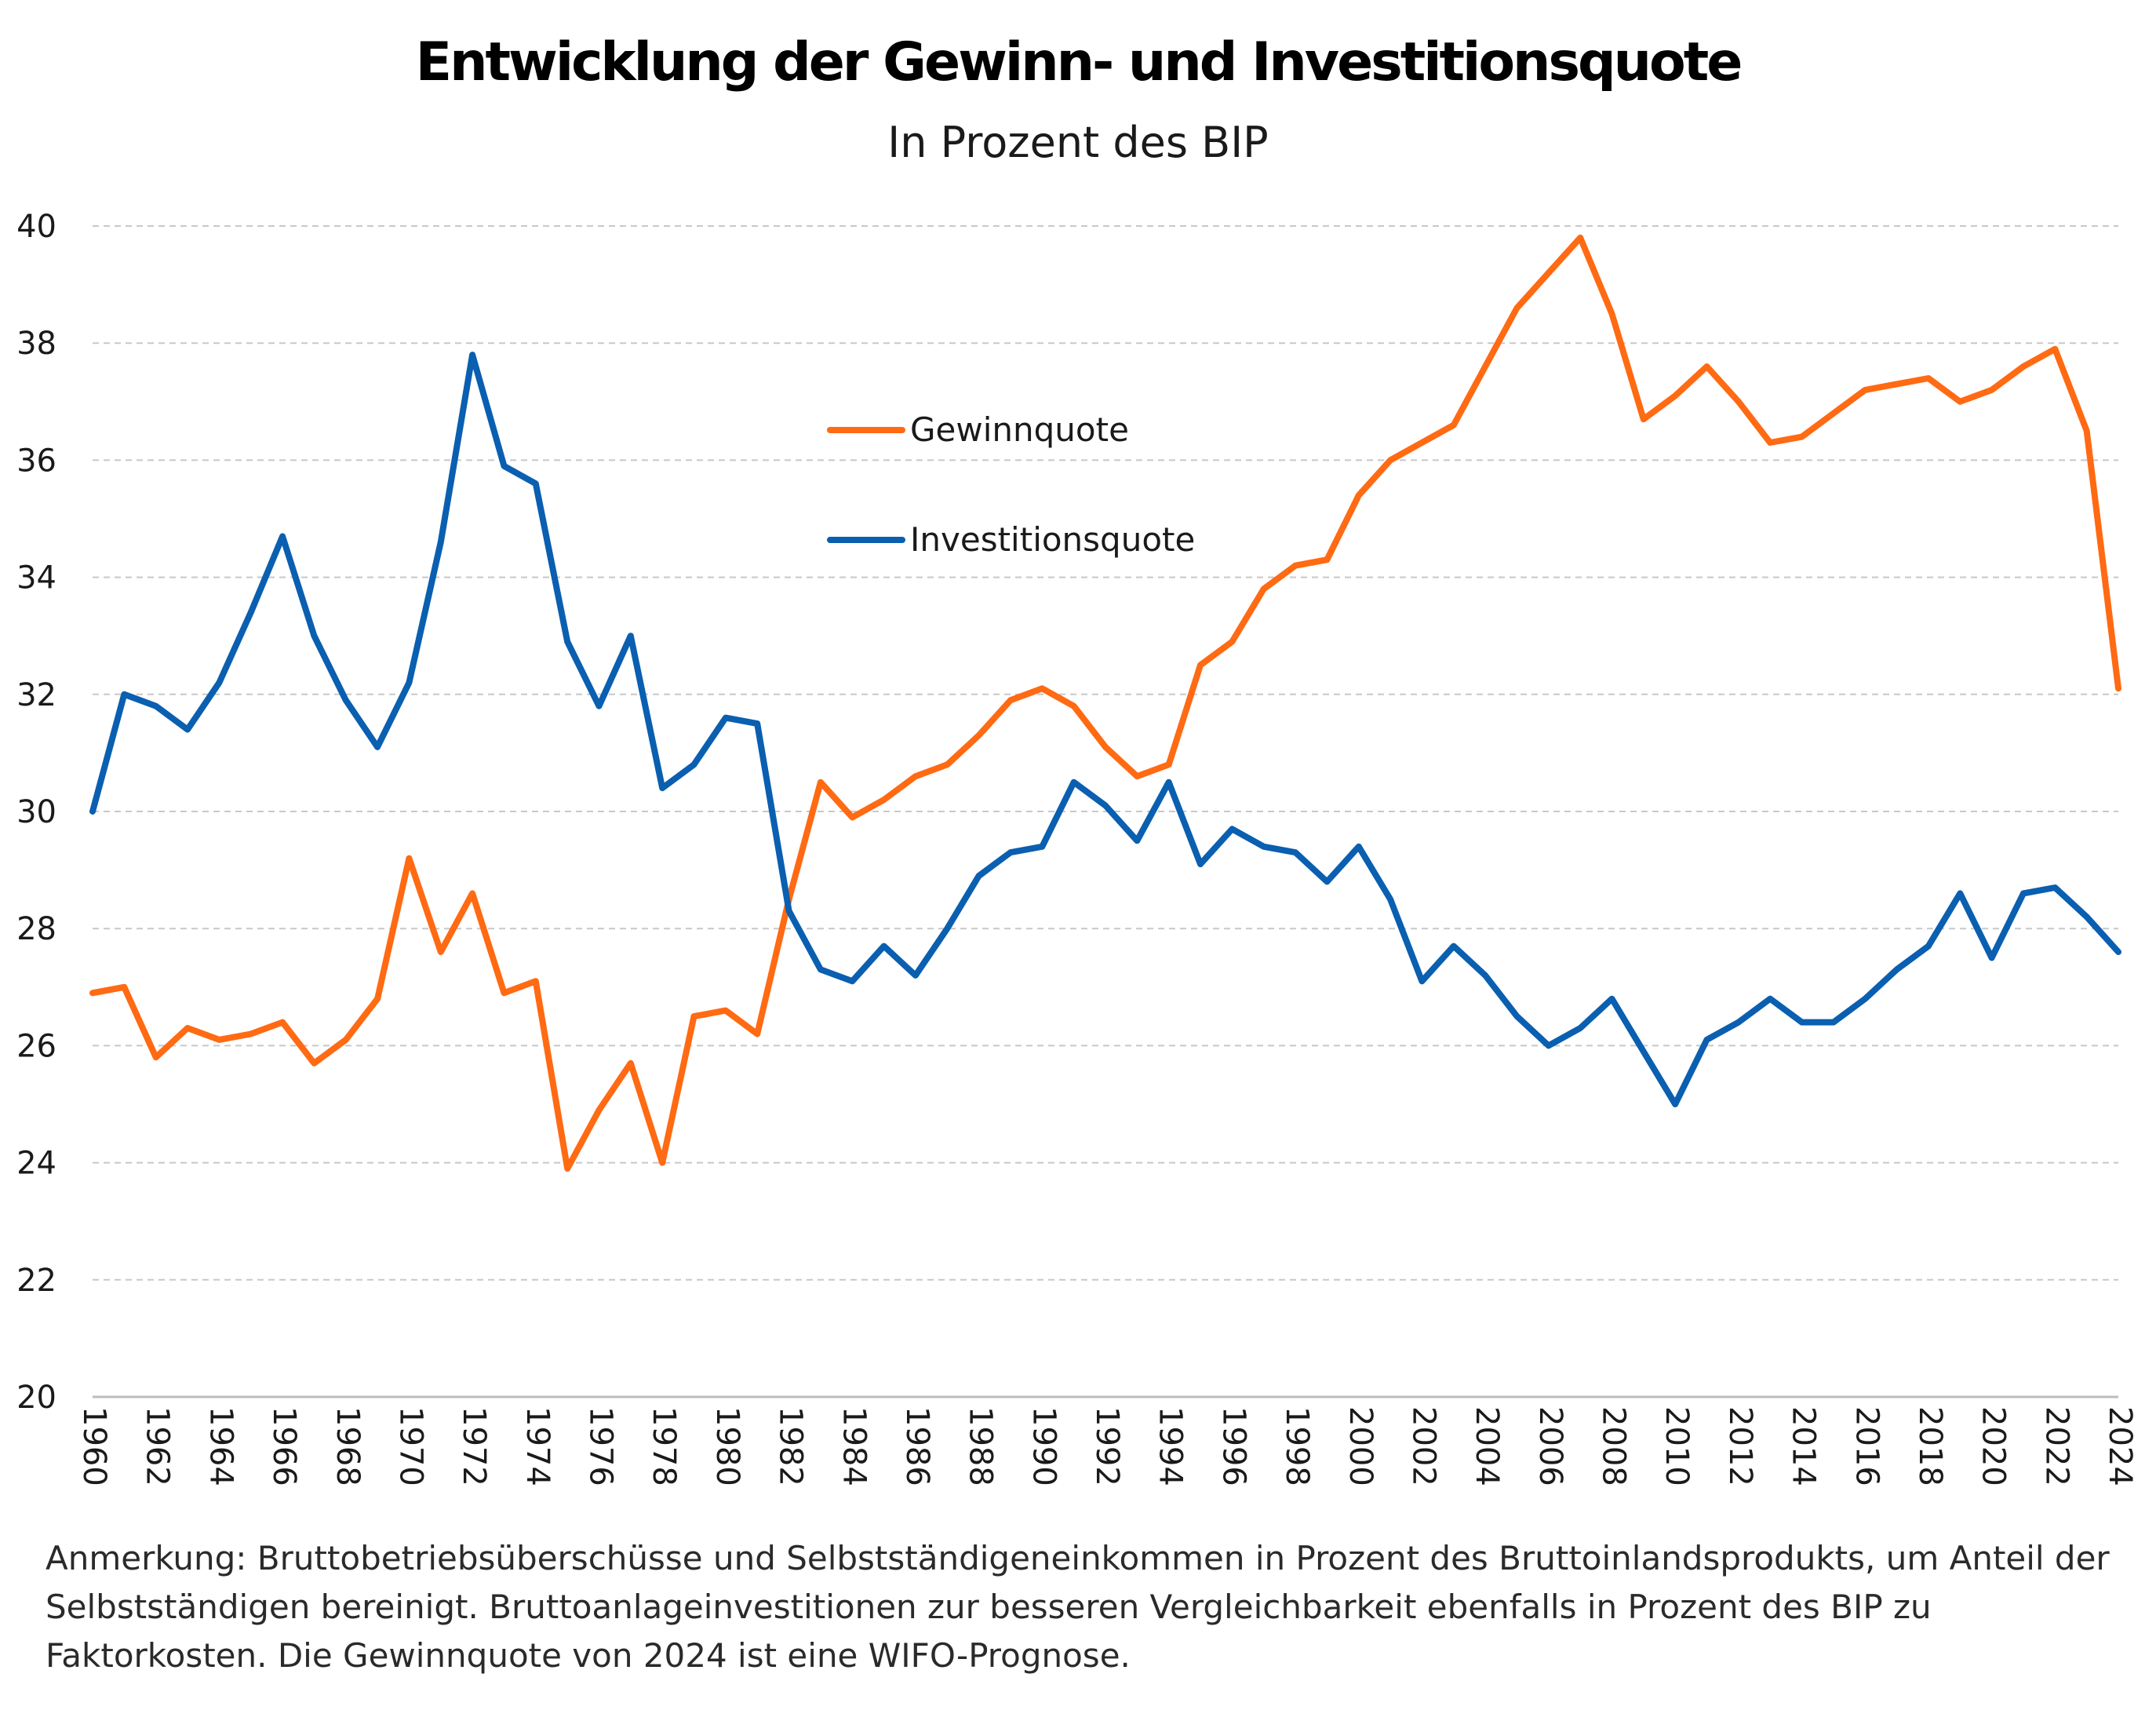 Image resolution: width=2156 pixels, height=1732 pixels. Describe the element at coordinates (474, 1446) in the screenshot. I see `x-tick-label: 1972` at that location.